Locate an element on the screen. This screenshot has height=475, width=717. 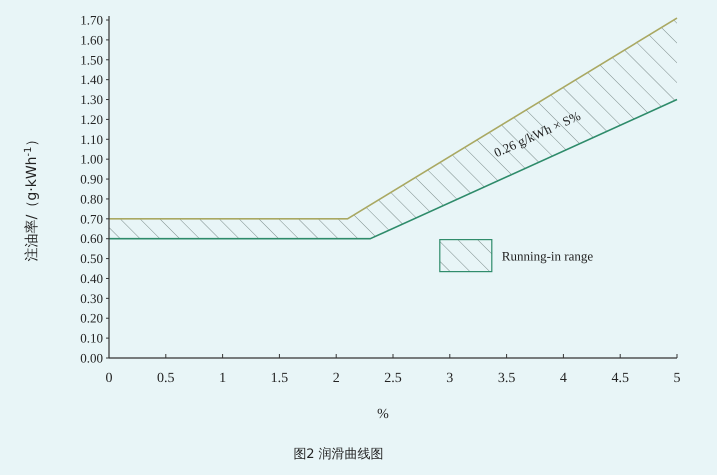
x-tick-label: 4.5 is located at coordinates (620, 378).